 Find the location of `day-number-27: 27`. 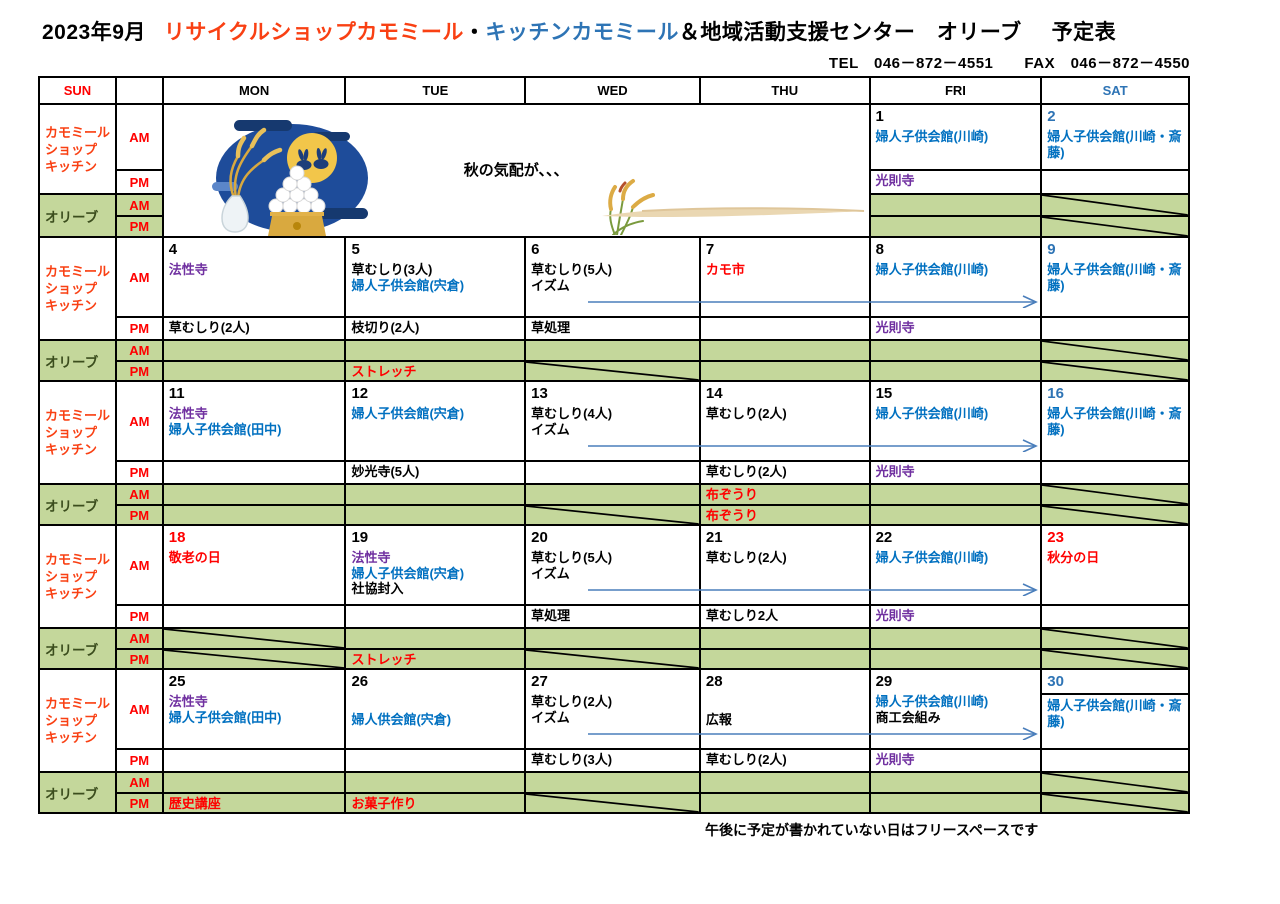

day-number-27: 27 is located at coordinates (539, 681).